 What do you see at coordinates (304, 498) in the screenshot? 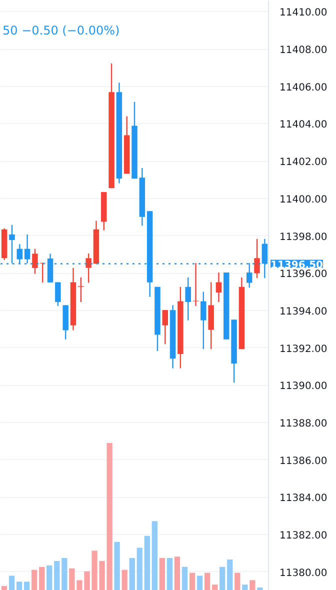
I see `y-tick-label: 11384.00` at bounding box center [304, 498].